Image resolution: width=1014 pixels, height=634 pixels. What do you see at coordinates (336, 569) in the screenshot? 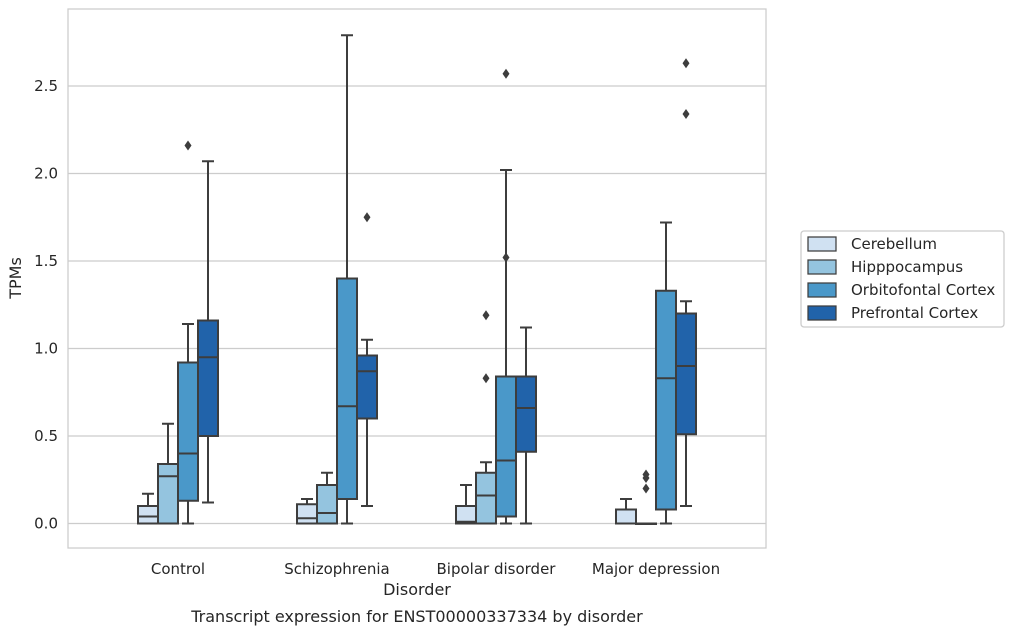
I see `x-tick-label: Schizophrenia` at bounding box center [336, 569].